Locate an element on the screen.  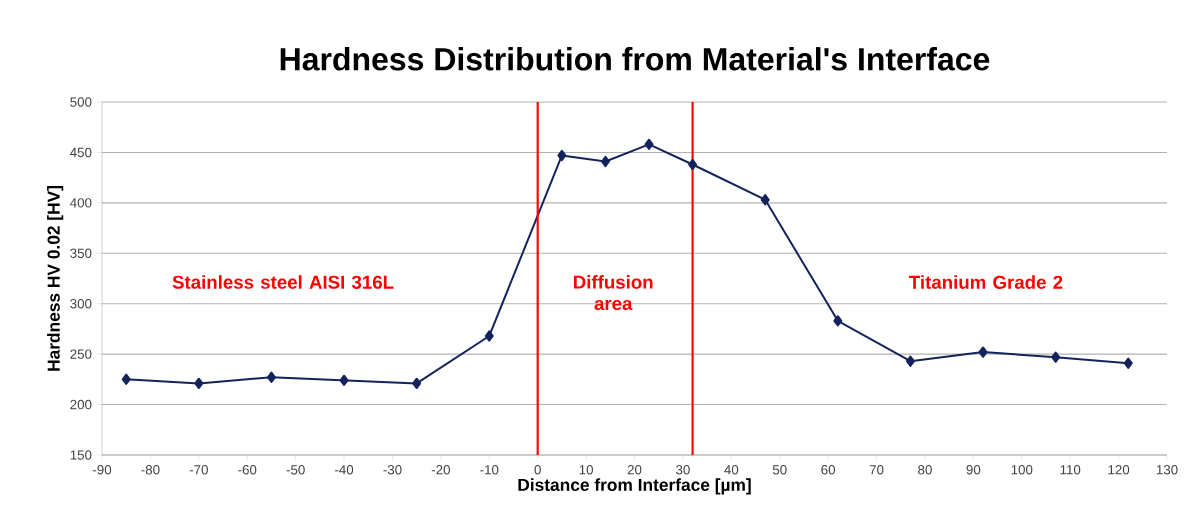
y-tick-label: 400 is located at coordinates (81, 203).